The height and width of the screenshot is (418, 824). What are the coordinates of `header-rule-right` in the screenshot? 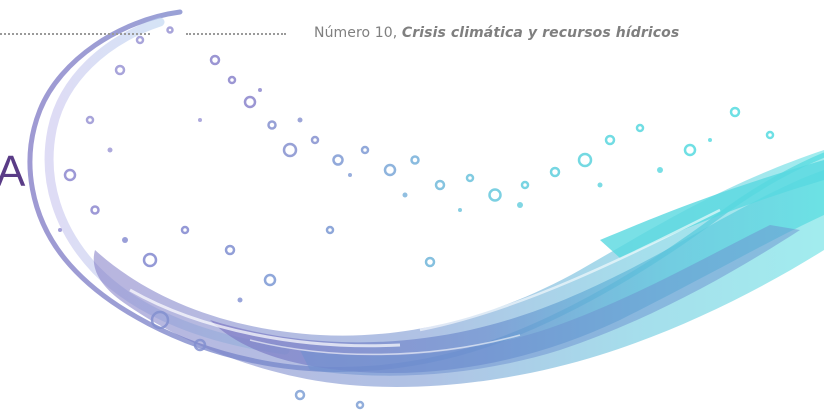 It's located at (236, 34).